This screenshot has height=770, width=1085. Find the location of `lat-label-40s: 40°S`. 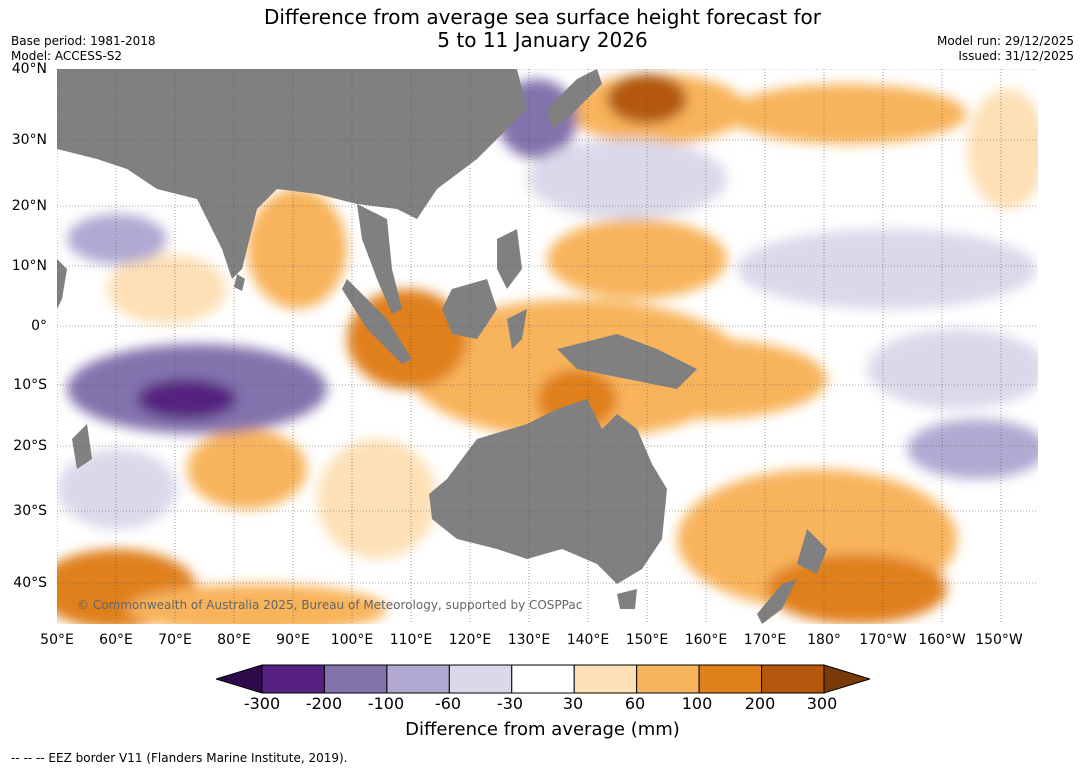

lat-label-40s: 40°S is located at coordinates (30, 583).